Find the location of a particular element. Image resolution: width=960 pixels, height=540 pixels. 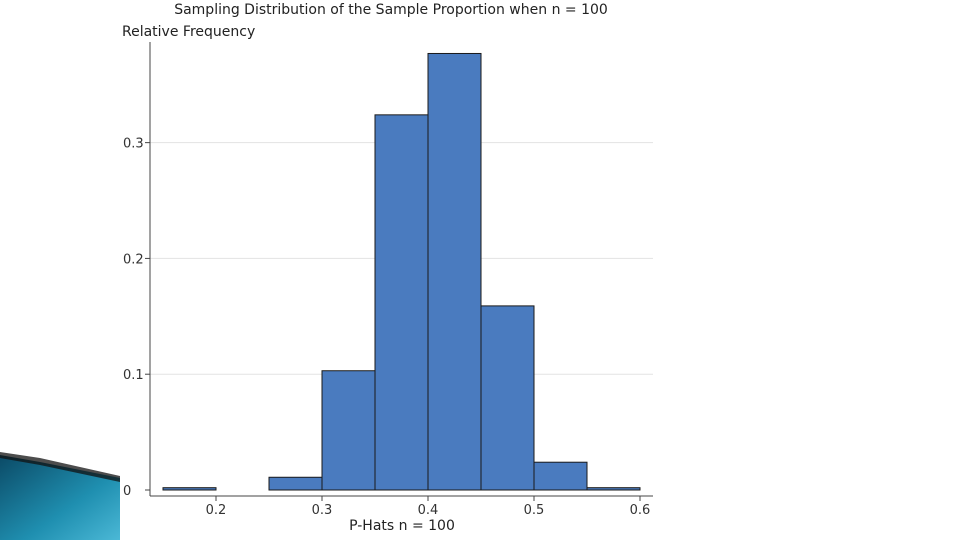

x-tick-labels: 0.2 0.3 0.4 0.5 0.6 is located at coordinates (428, 510).